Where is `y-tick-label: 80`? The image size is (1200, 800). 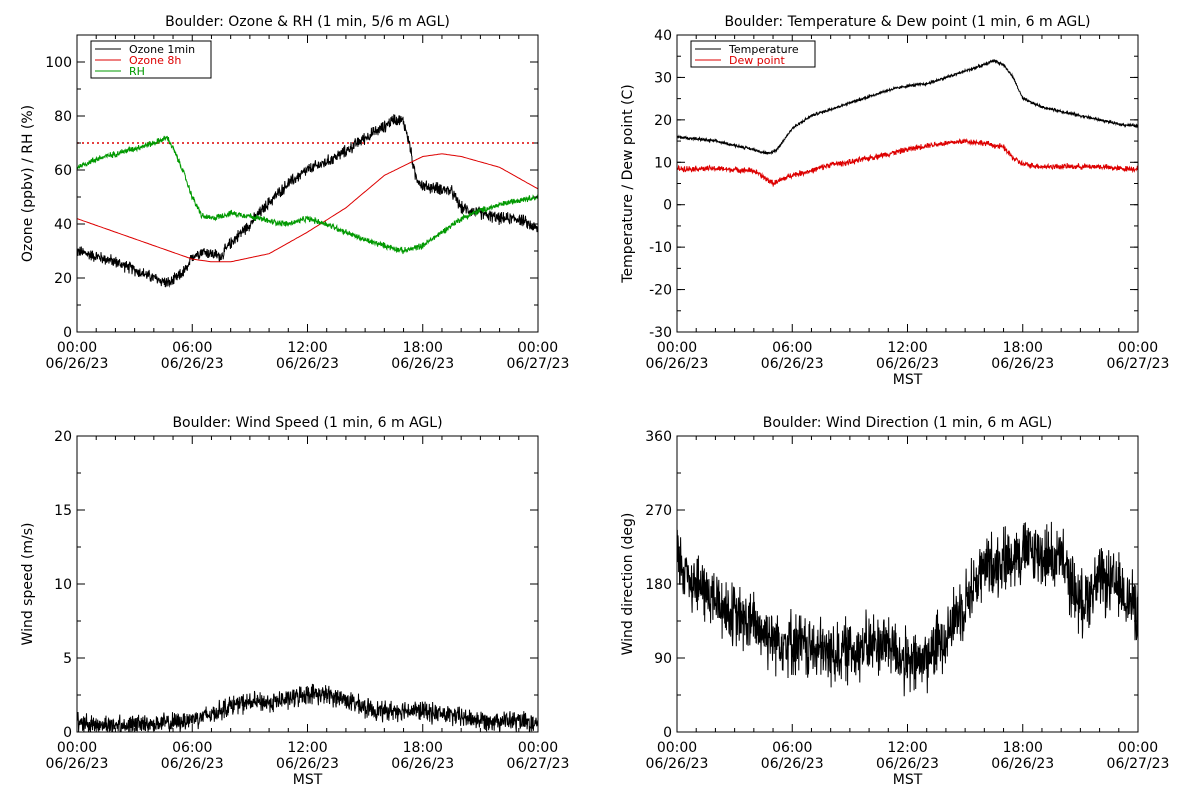
y-tick-label: 80 is located at coordinates (63, 117).